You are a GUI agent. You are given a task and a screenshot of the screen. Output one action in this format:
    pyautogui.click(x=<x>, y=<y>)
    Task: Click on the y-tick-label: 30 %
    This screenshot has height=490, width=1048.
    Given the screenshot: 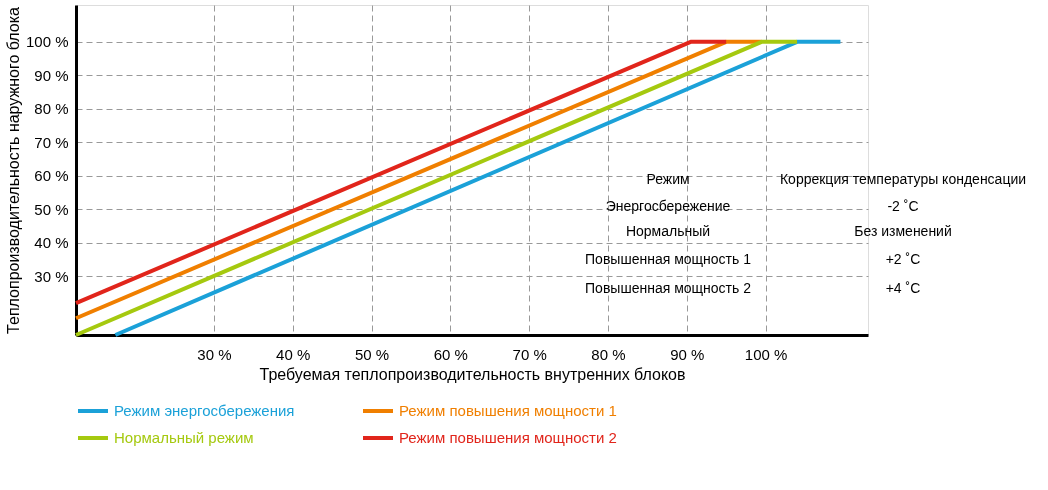 What is the action you would take?
    pyautogui.click(x=51, y=276)
    